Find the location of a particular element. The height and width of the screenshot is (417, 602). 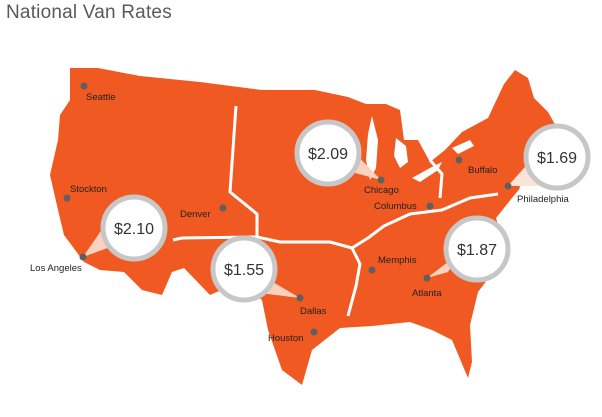

dot-memphis is located at coordinates (372, 270).